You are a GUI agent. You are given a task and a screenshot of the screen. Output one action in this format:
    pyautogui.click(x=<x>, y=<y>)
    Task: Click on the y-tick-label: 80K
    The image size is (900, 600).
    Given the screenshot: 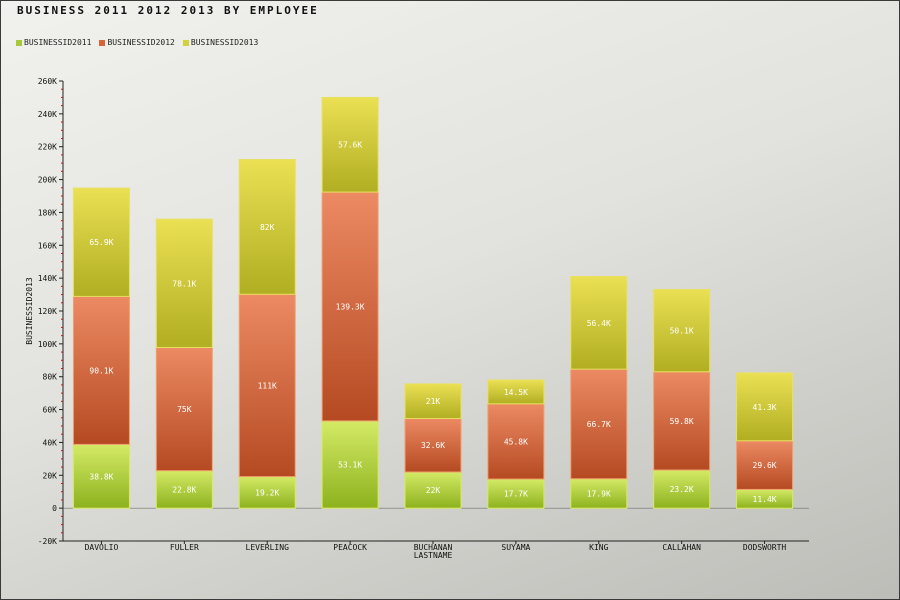 What is the action you would take?
    pyautogui.click(x=50, y=377)
    